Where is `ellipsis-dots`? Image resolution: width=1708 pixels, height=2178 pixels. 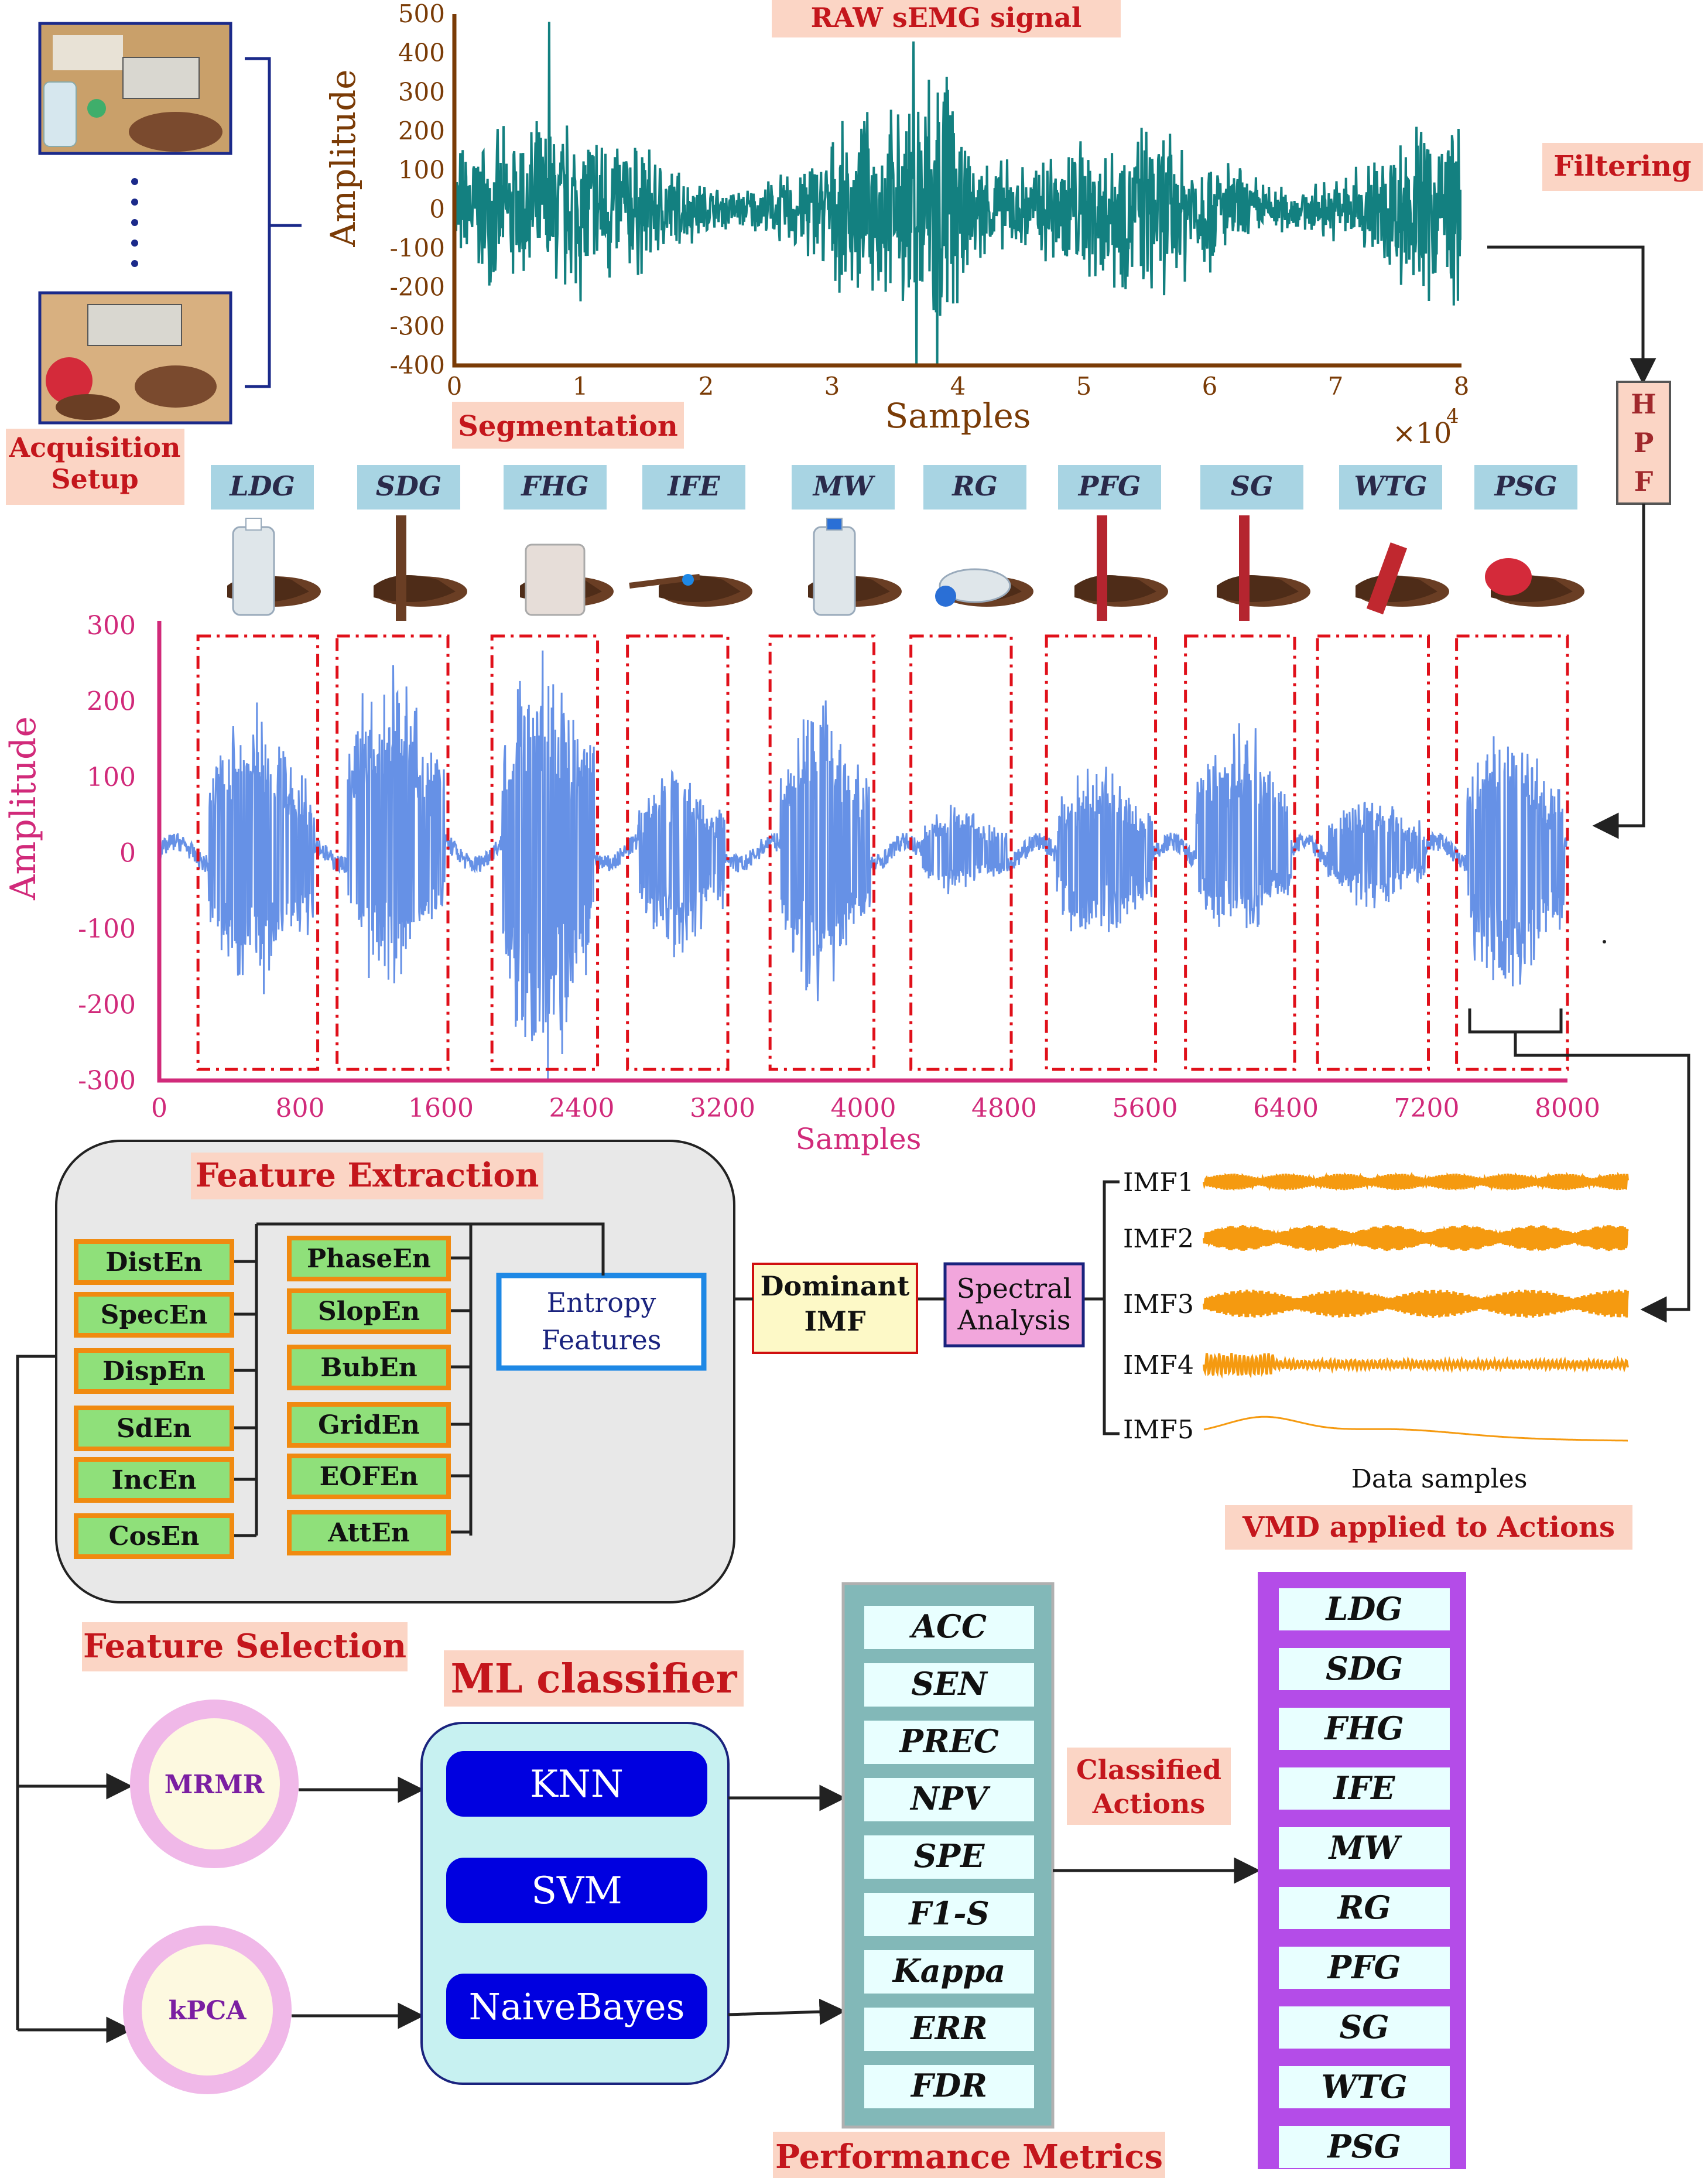
ellipsis-dots is located at coordinates (134, 222).